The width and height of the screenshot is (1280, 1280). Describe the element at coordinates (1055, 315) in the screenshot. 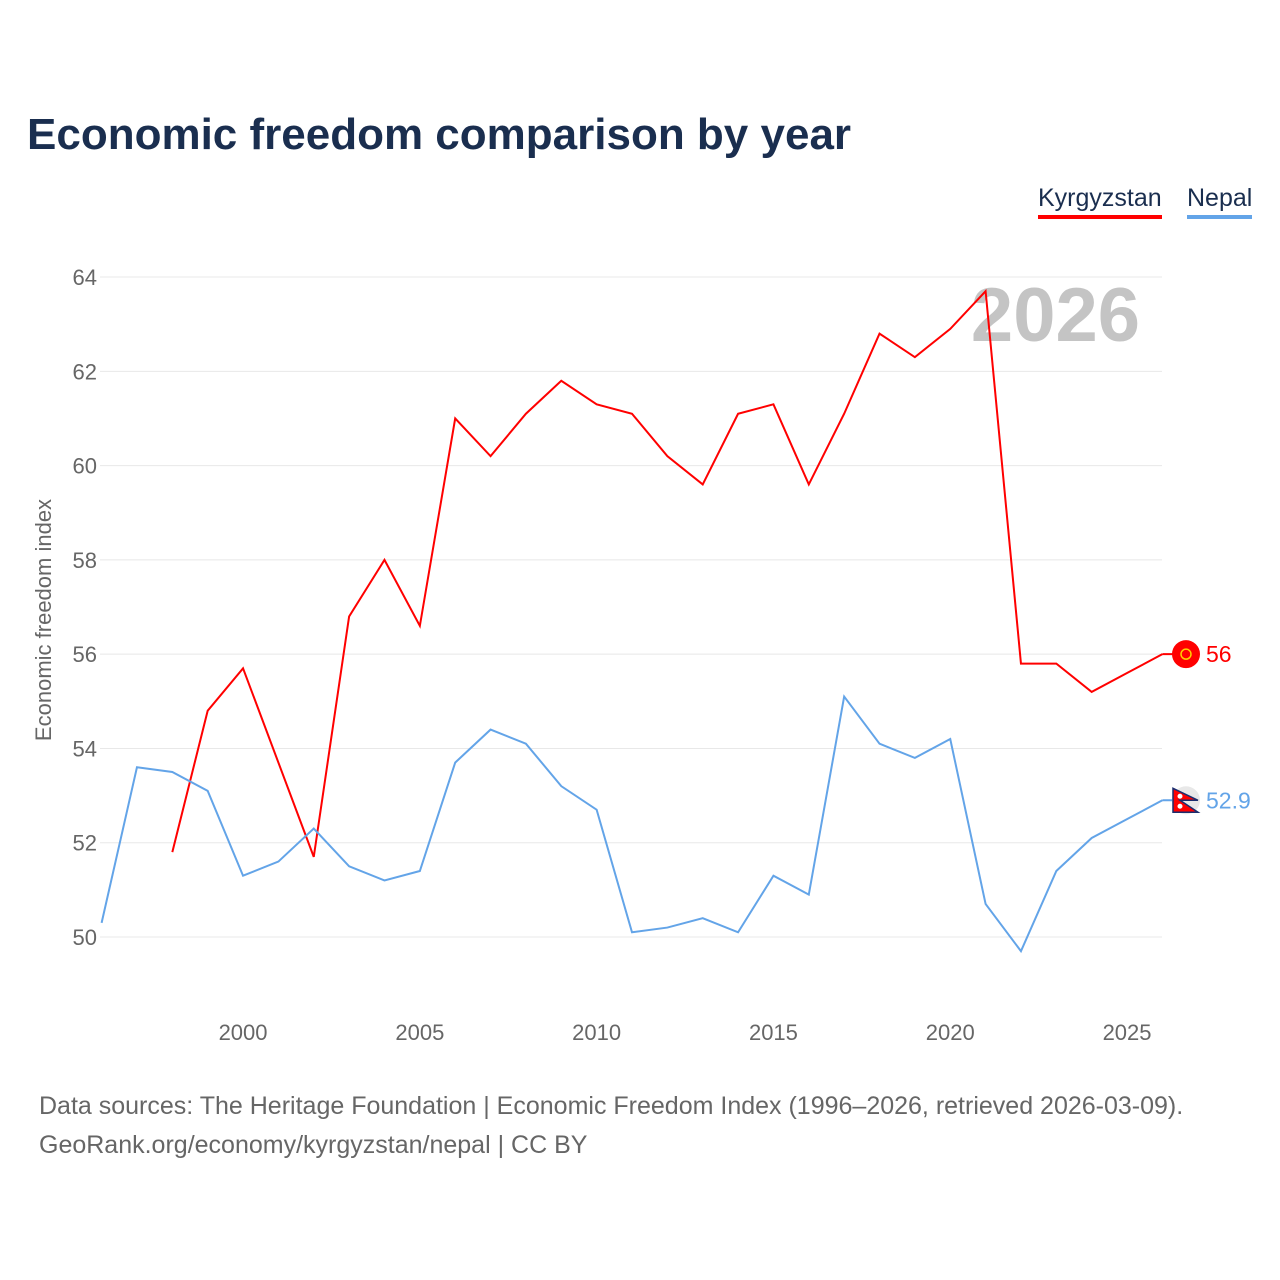

I see `year-watermark: 2026` at that location.